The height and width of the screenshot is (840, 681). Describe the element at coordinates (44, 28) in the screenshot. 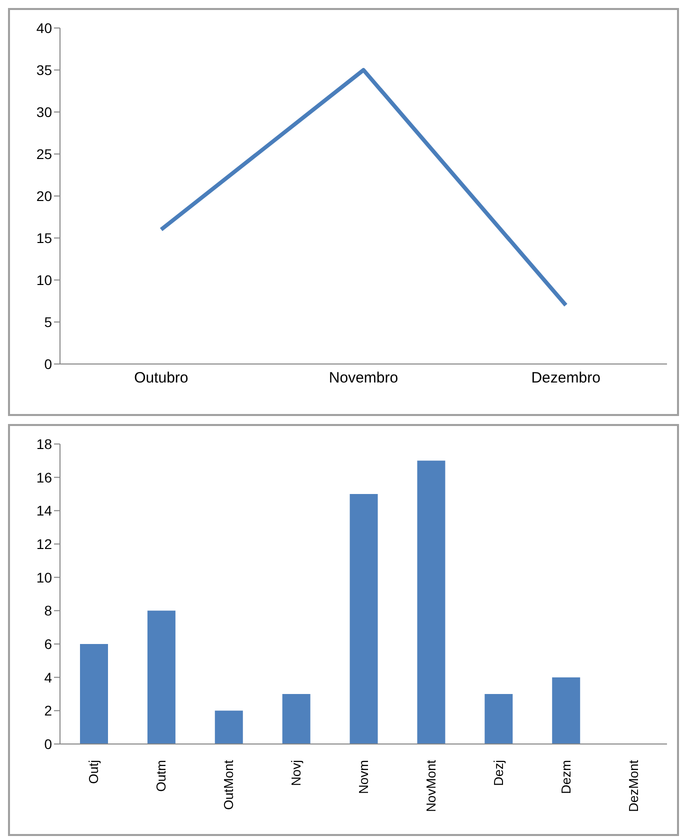

I see `y-tick-label: 40` at that location.